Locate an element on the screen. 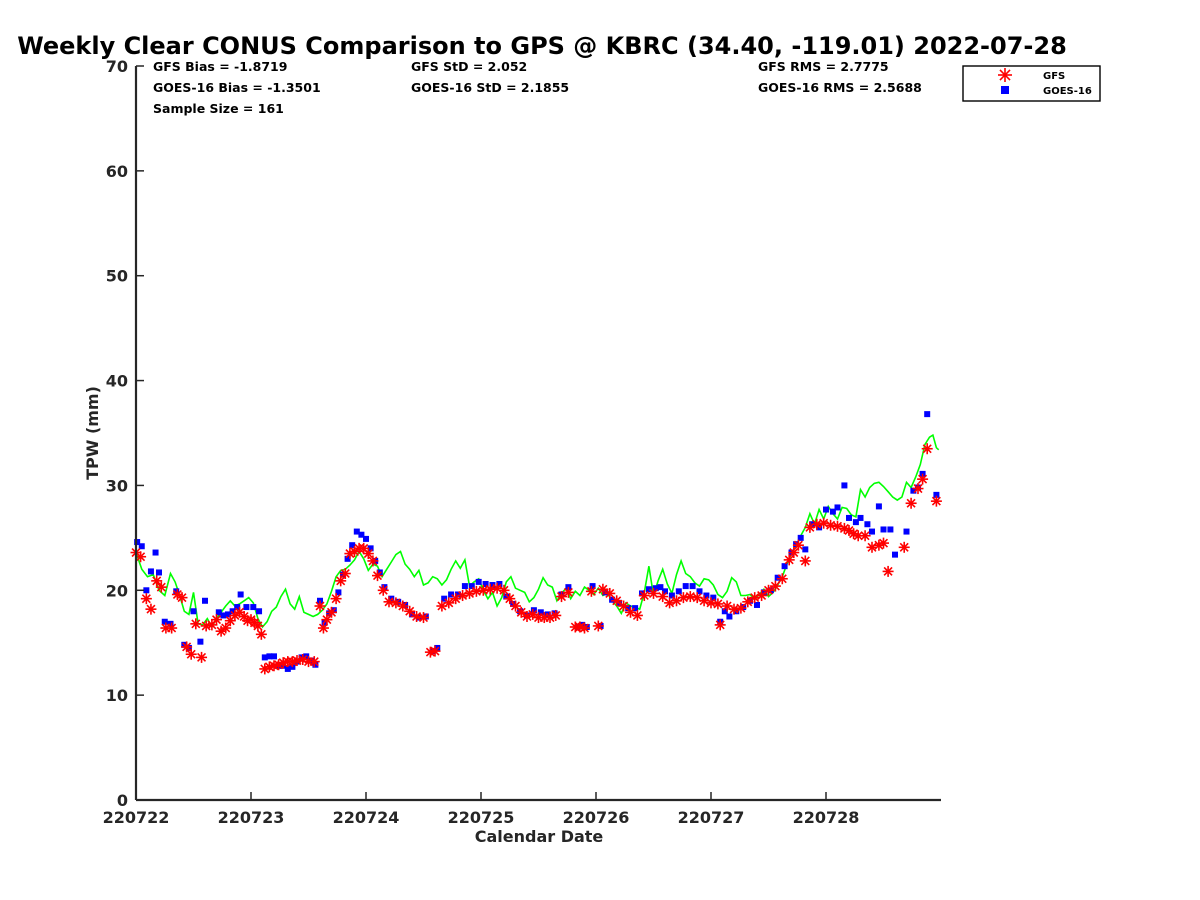  stat-gfs-rms: GFS RMS = 2.7775 is located at coordinates (823, 66).